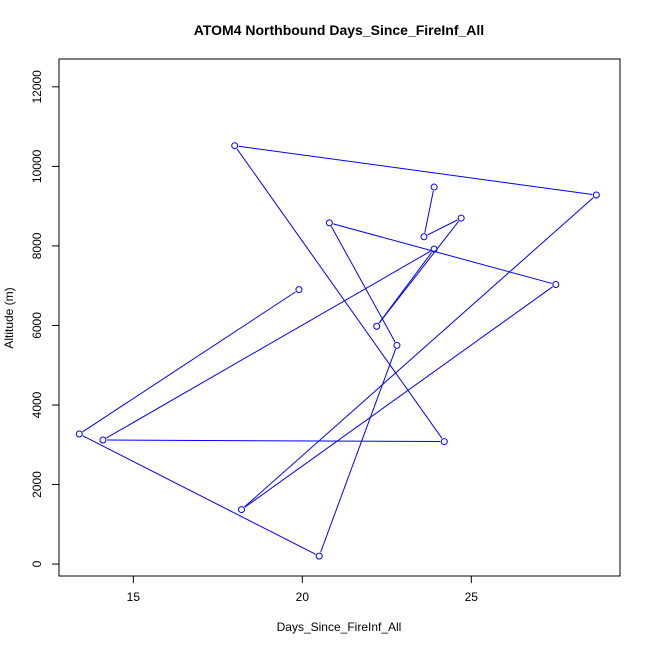 The height and width of the screenshot is (650, 650). Describe the element at coordinates (37, 245) in the screenshot. I see `y-tick-label: 8000` at that location.